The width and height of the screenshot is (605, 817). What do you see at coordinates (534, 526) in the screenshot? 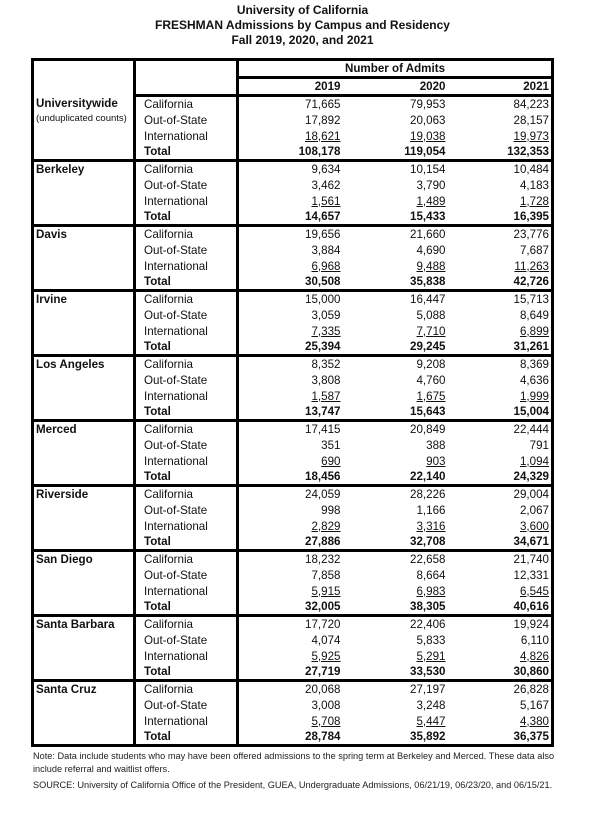
I see `admit-count: 3,600` at bounding box center [534, 526].